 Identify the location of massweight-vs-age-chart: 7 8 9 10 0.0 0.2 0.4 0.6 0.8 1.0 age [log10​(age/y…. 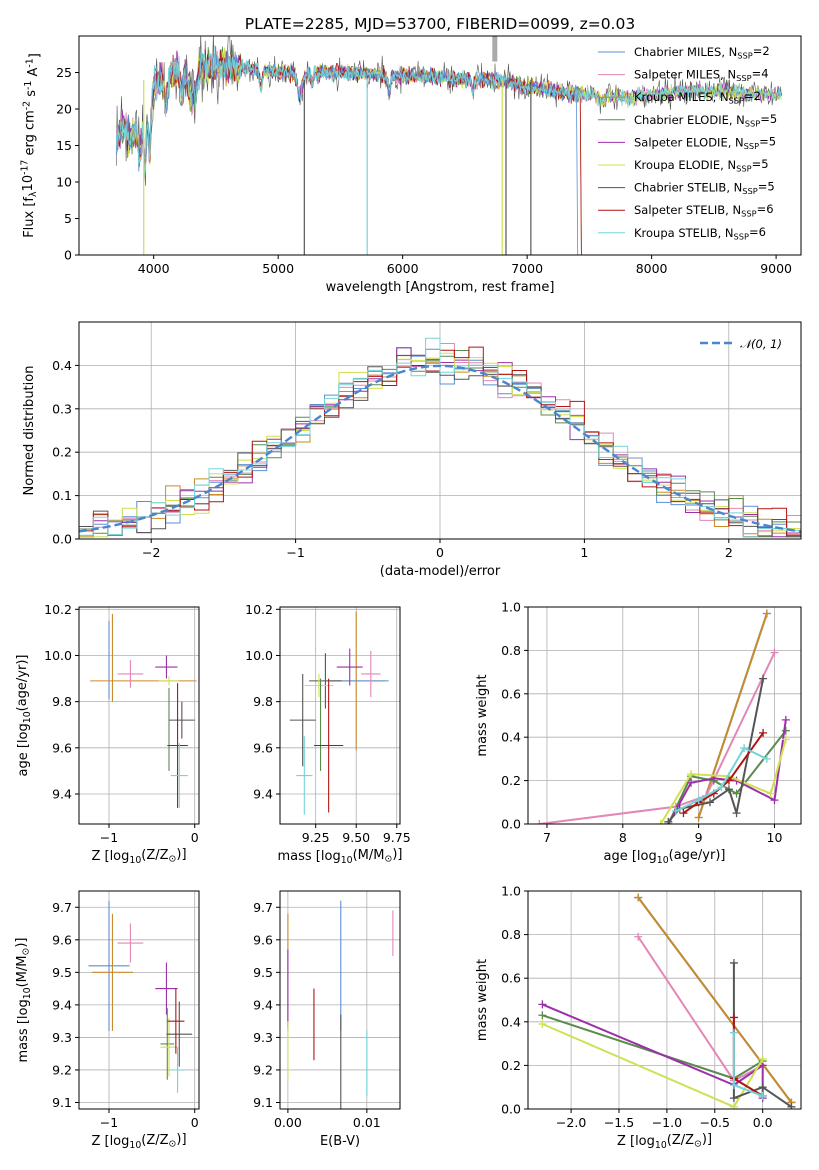
(638, 733).